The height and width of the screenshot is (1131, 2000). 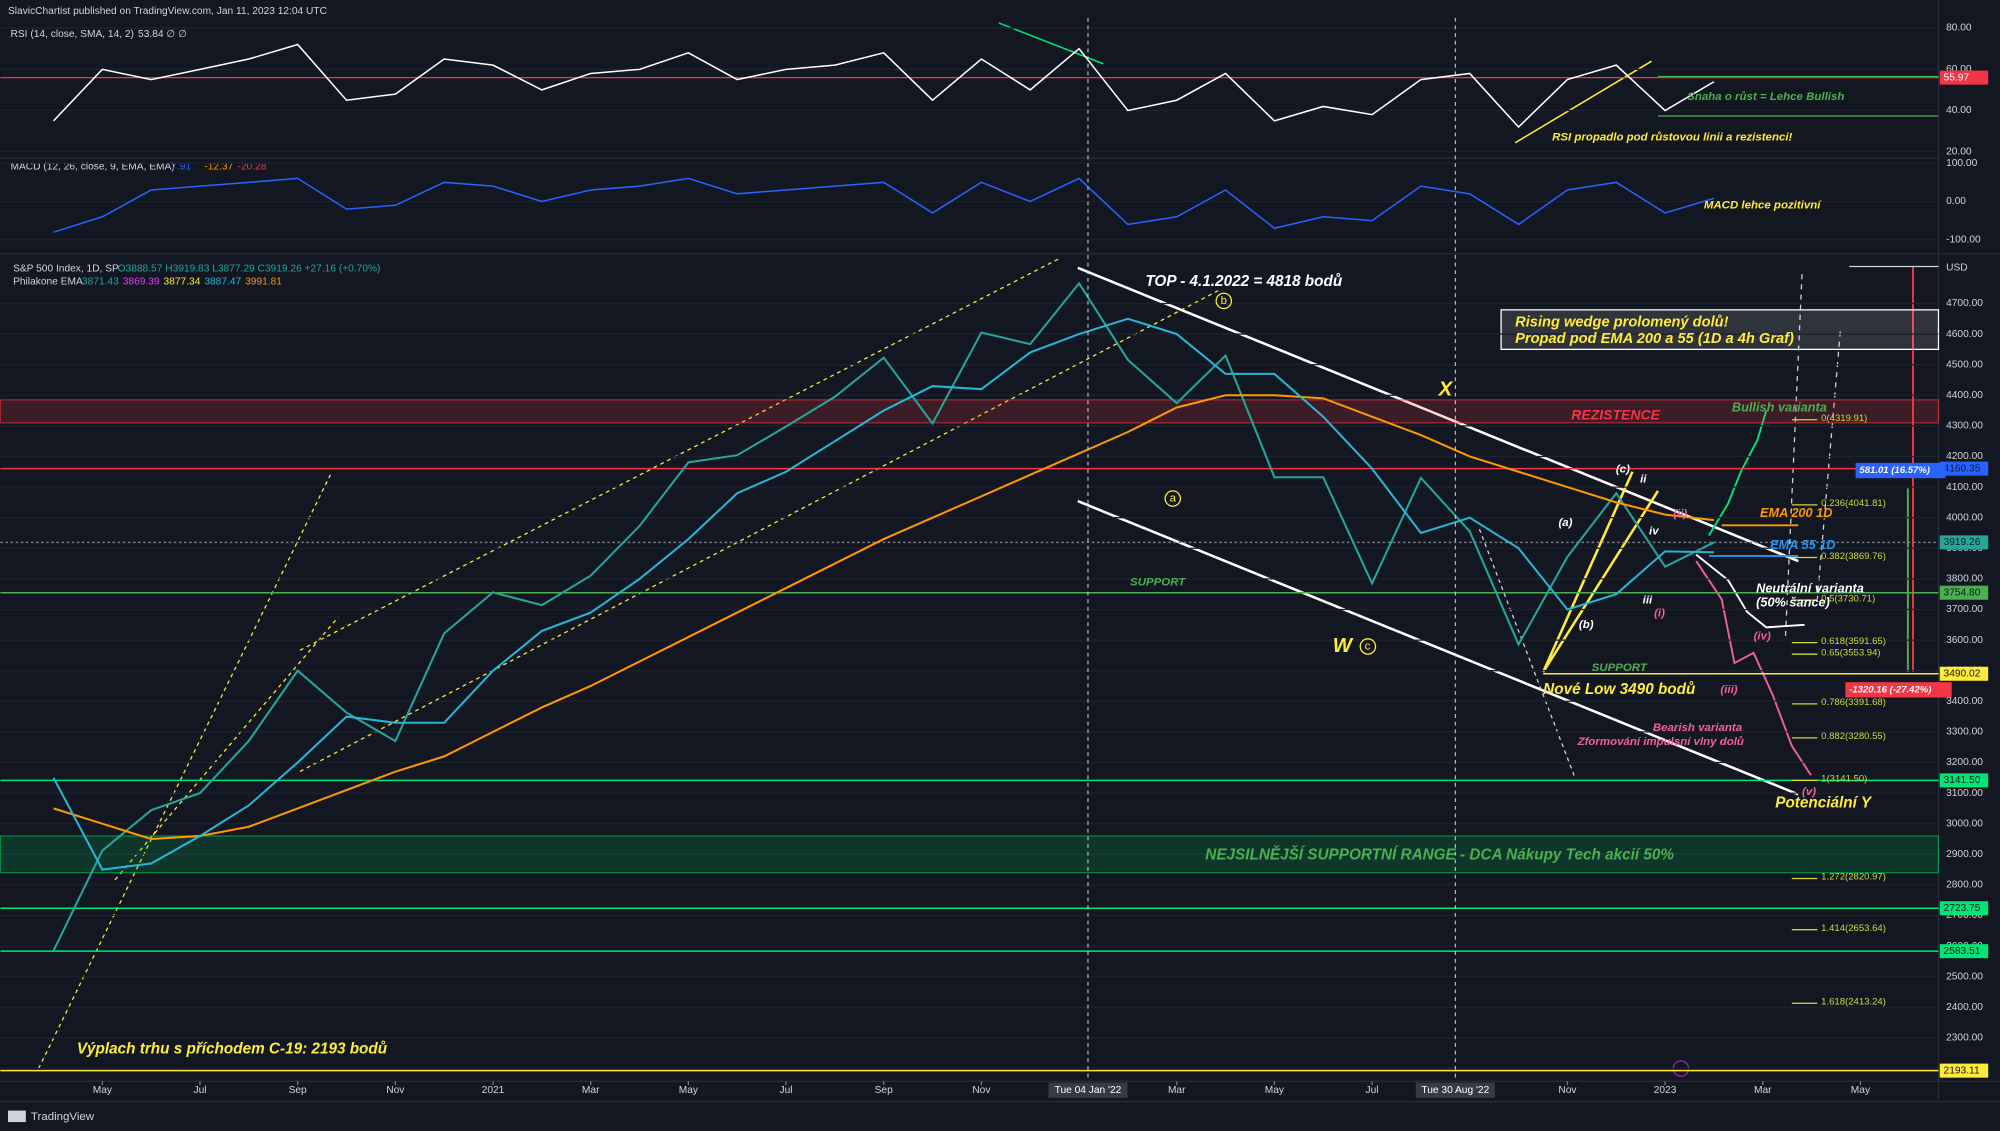 I want to click on annotation: Bullish varianta, so click(x=1779, y=406).